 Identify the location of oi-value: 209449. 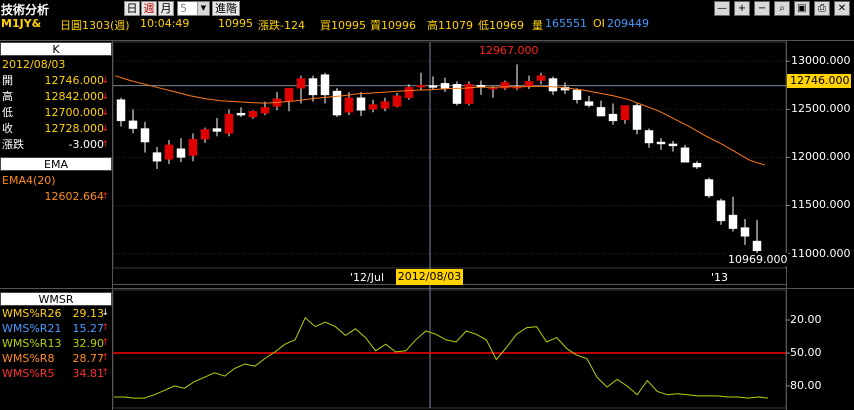
(628, 23).